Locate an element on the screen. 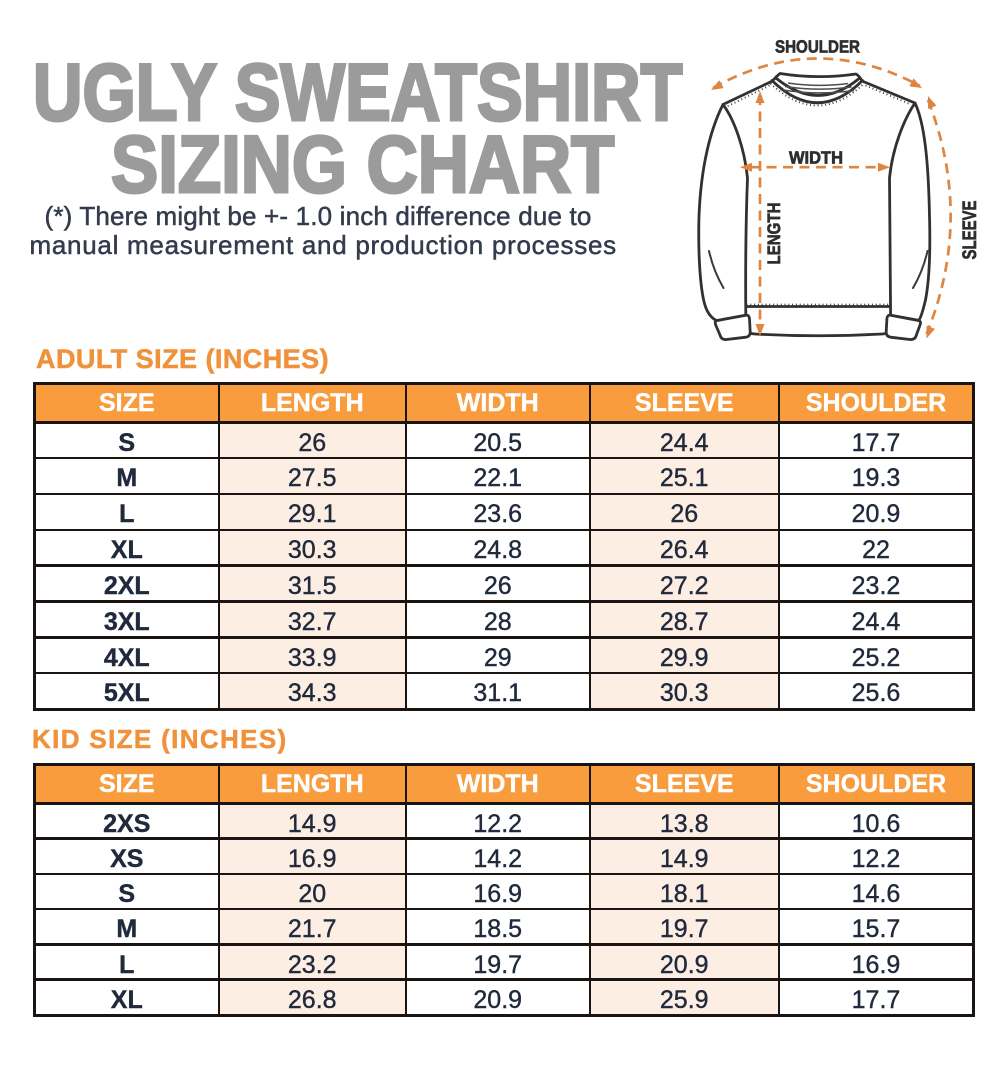 This screenshot has height=1082, width=1000. svg-text: SLEEVE is located at coordinates (970, 230).